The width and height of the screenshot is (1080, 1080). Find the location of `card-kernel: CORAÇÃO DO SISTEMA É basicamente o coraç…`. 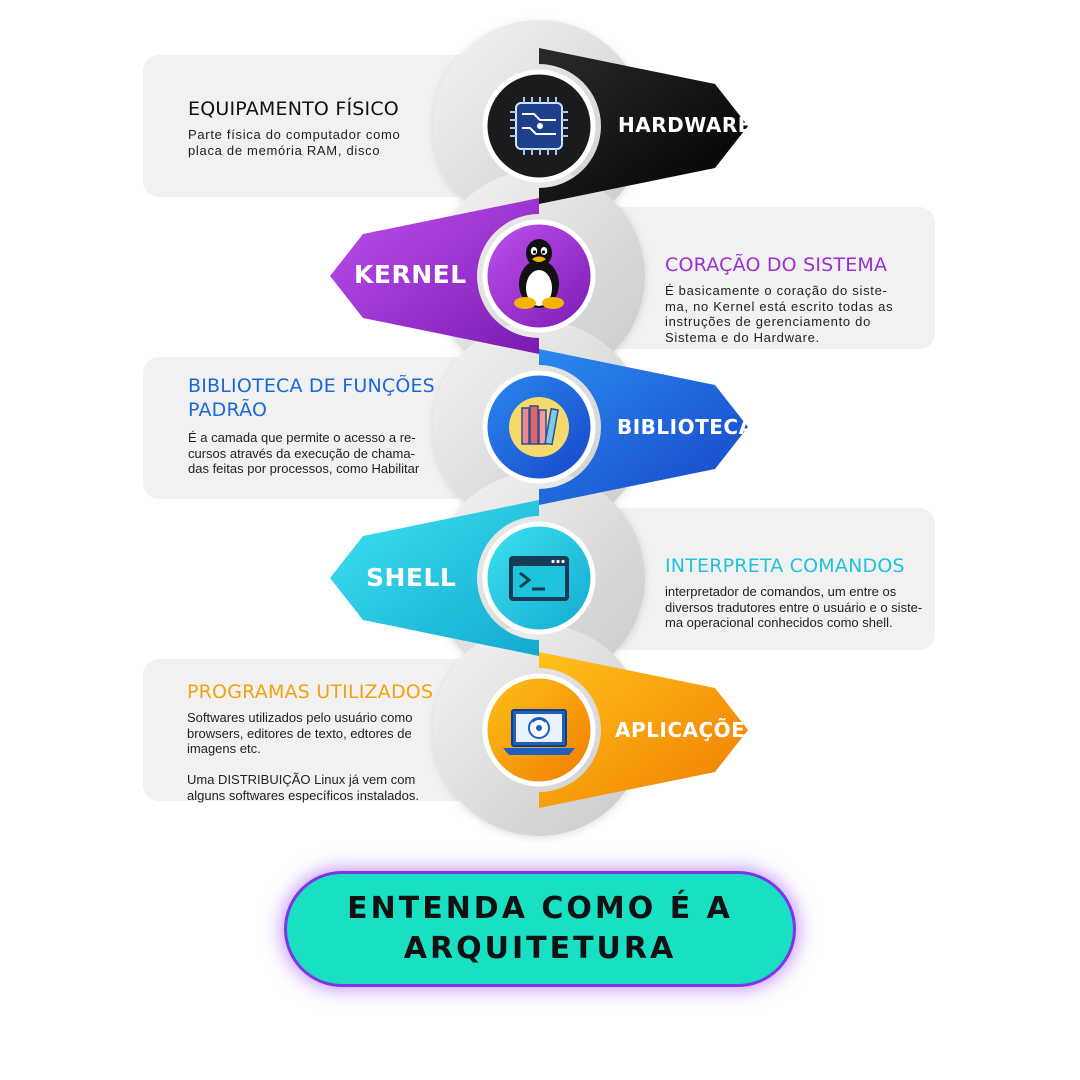

card-kernel: CORAÇÃO DO SISTEMA É basicamente o coraç… is located at coordinates (797, 299).